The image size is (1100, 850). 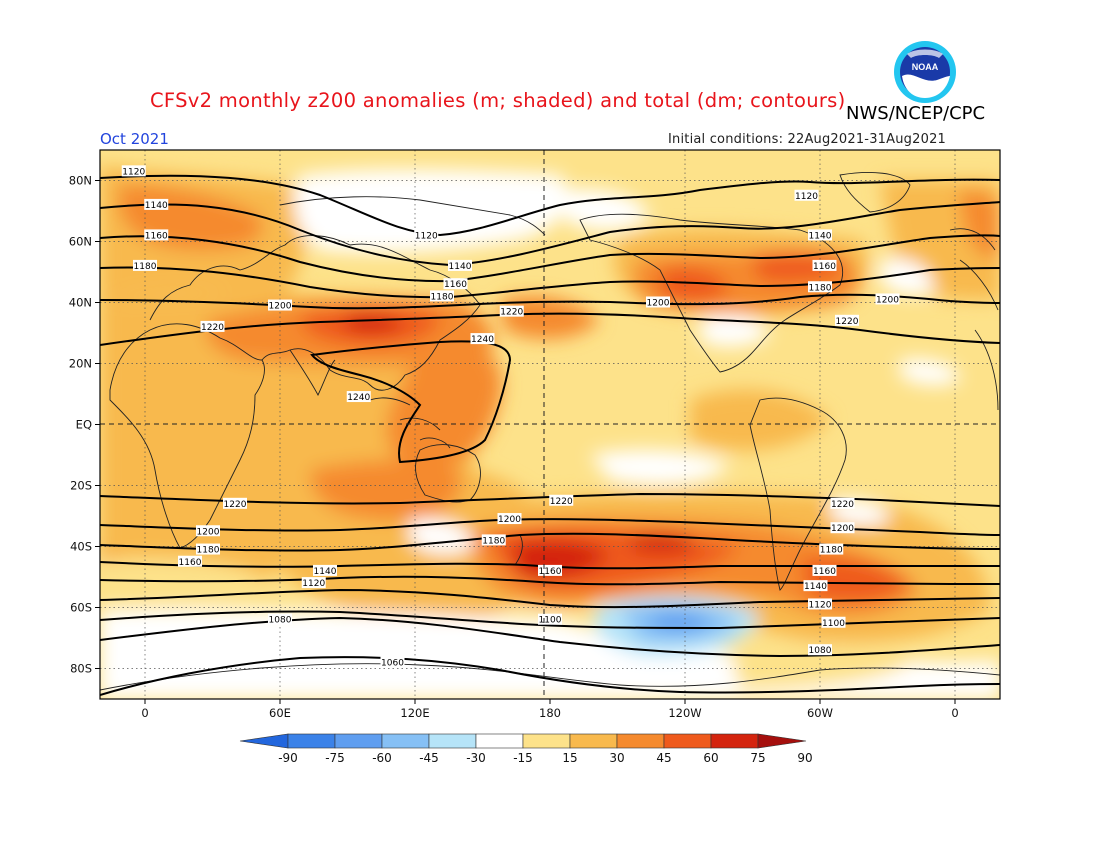 What do you see at coordinates (476, 758) in the screenshot?
I see `colorbar-label: -30` at bounding box center [476, 758].